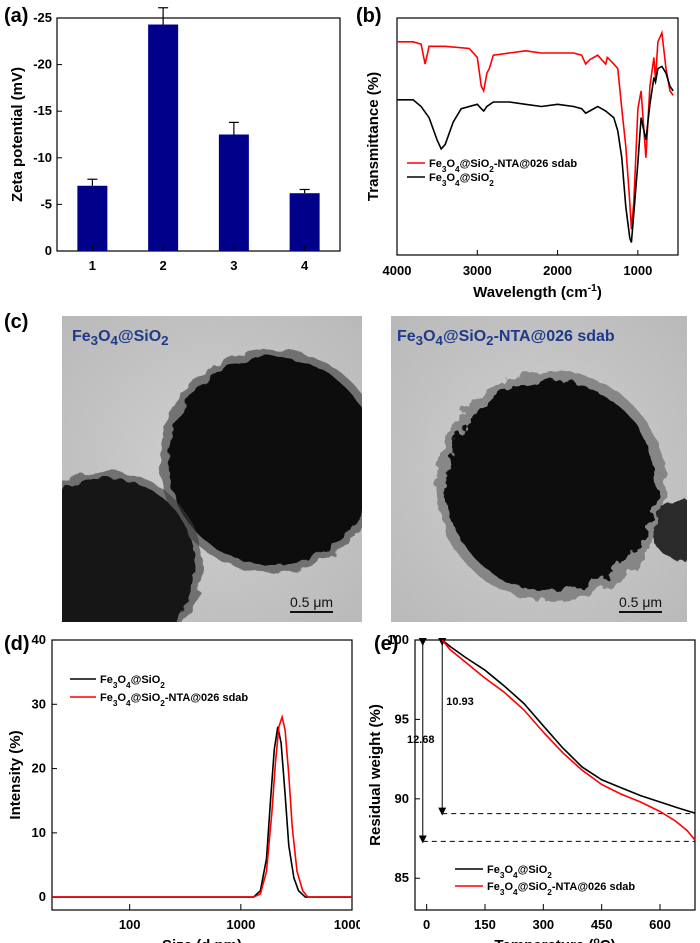 This screenshot has height=943, width=700. I want to click on y-tick-label: 10, so click(39, 832).